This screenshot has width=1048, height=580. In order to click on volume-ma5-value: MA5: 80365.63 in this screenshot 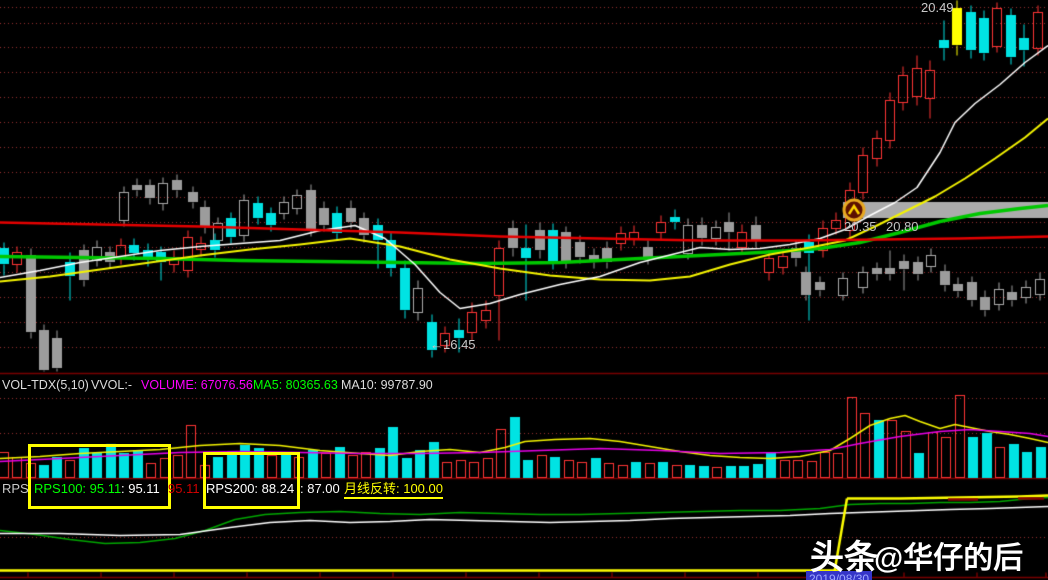, I will do `click(295, 385)`.